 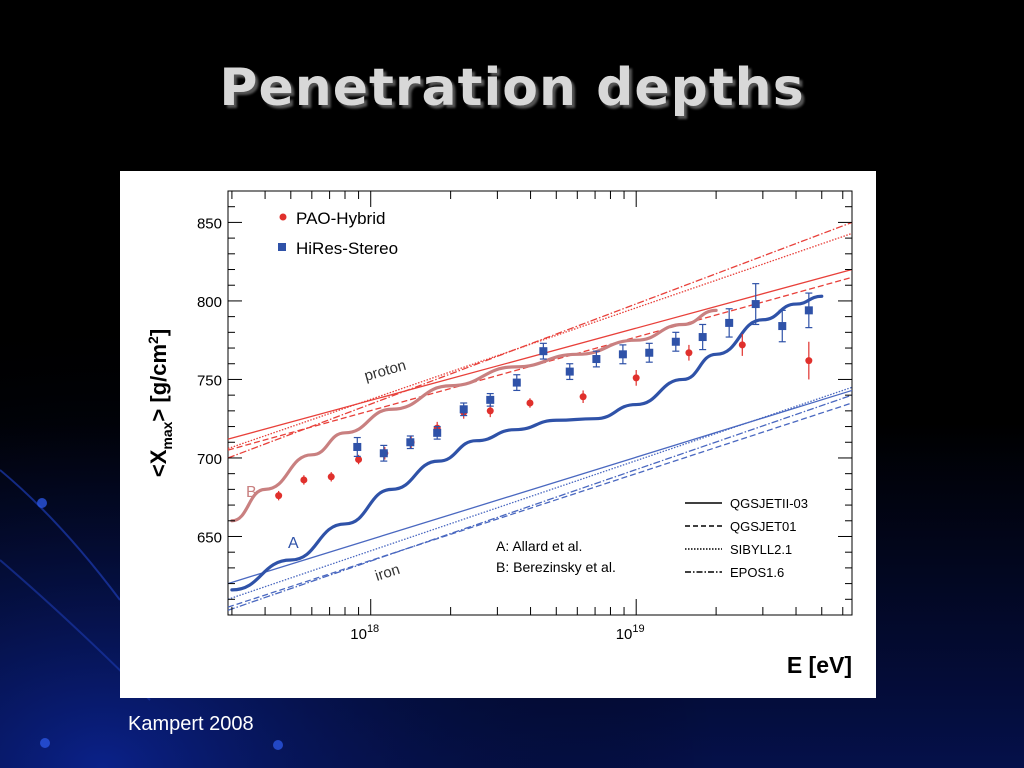 I want to click on y-tick-label: 850, so click(x=209, y=223).